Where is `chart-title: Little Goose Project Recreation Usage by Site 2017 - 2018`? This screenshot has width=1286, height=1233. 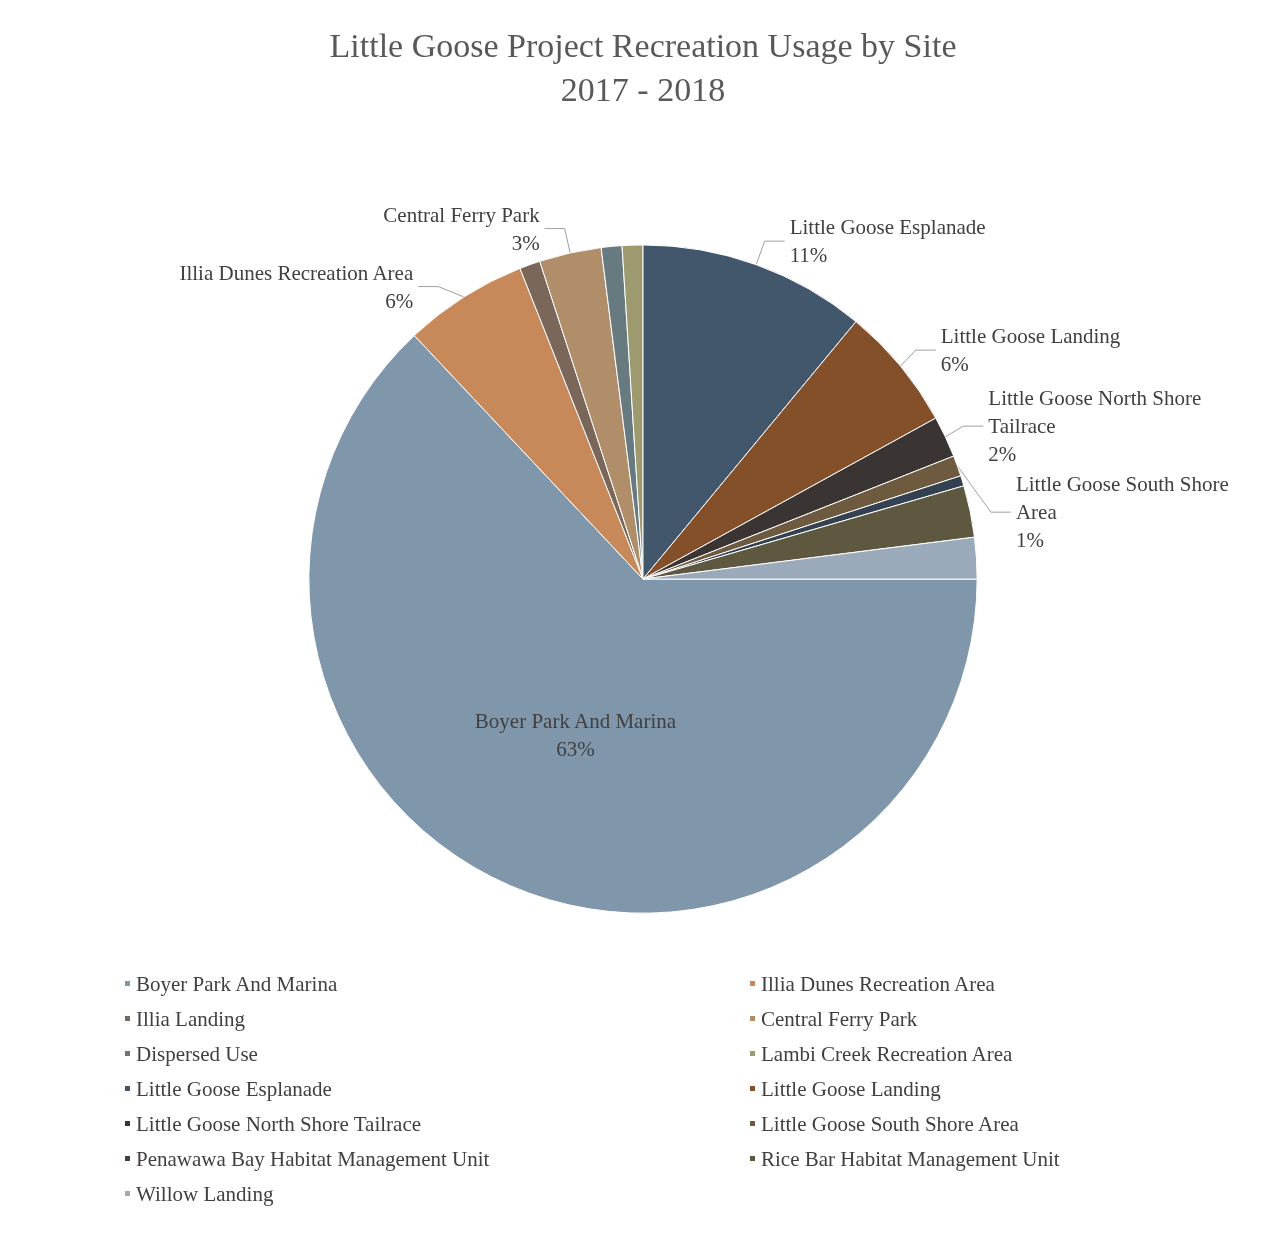 chart-title: Little Goose Project Recreation Usage by Site 2017 - 2018 is located at coordinates (643, 67).